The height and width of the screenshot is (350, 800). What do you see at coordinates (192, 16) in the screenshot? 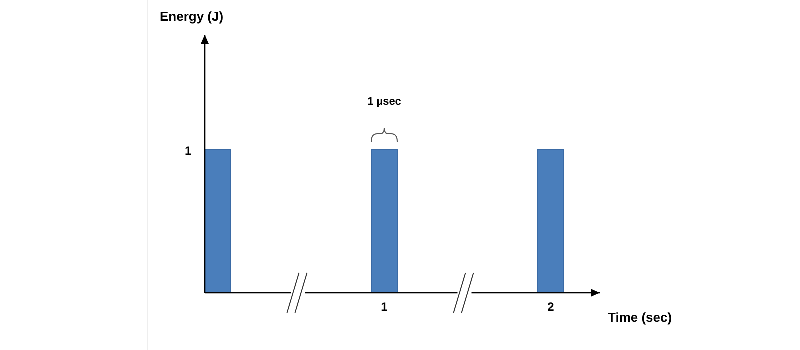
I see `text: Energy (J)` at bounding box center [192, 16].